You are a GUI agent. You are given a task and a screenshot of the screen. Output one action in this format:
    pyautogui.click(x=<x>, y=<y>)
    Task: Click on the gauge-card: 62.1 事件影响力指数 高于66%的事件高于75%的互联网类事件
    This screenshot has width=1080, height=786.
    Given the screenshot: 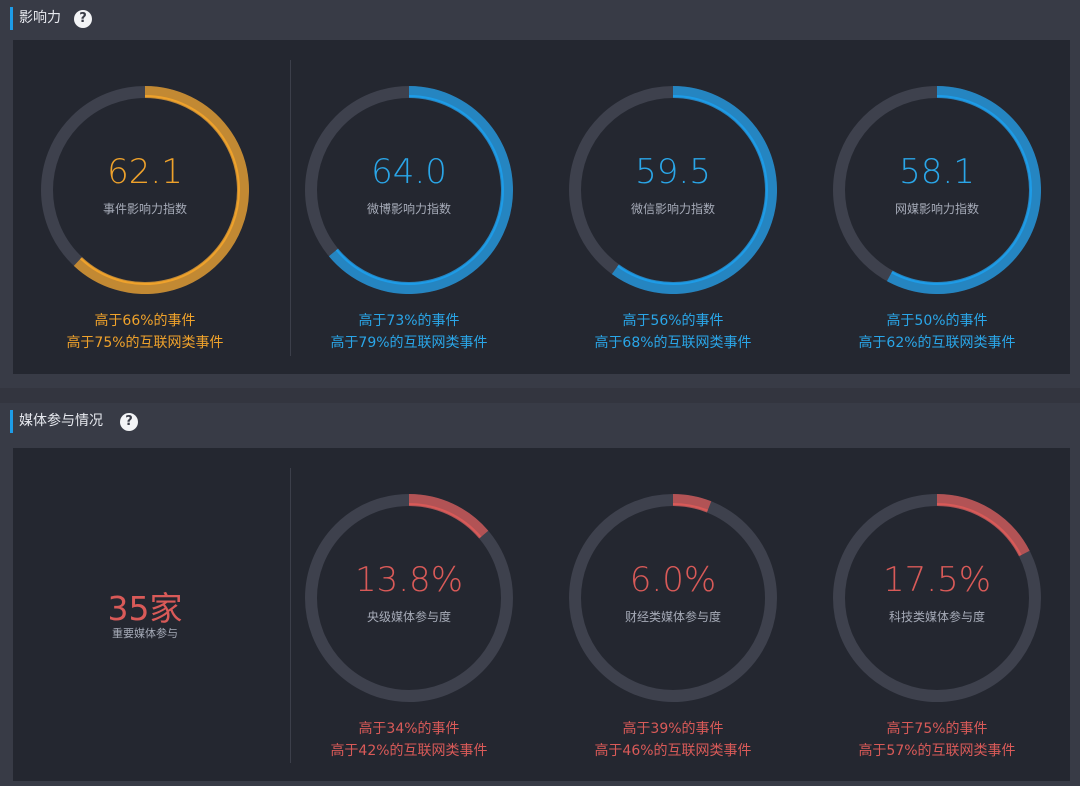 What is the action you would take?
    pyautogui.click(x=145, y=221)
    